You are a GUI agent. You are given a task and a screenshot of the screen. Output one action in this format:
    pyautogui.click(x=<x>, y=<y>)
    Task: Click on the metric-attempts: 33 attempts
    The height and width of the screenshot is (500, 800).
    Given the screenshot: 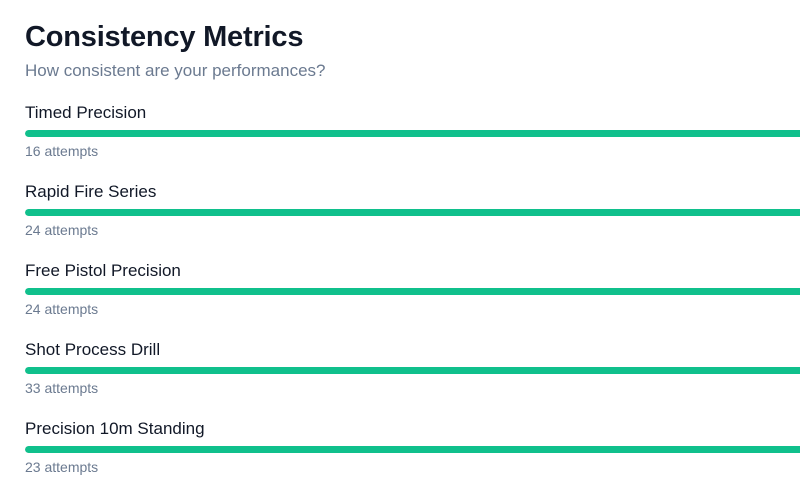 What is the action you would take?
    pyautogui.click(x=62, y=388)
    